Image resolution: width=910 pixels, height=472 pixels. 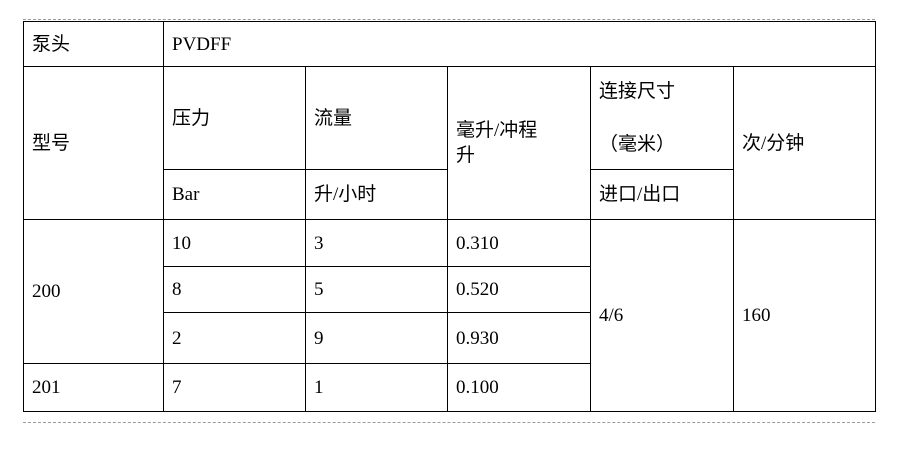 What do you see at coordinates (234, 338) in the screenshot?
I see `cell-pressure-value-3: 2` at bounding box center [234, 338].